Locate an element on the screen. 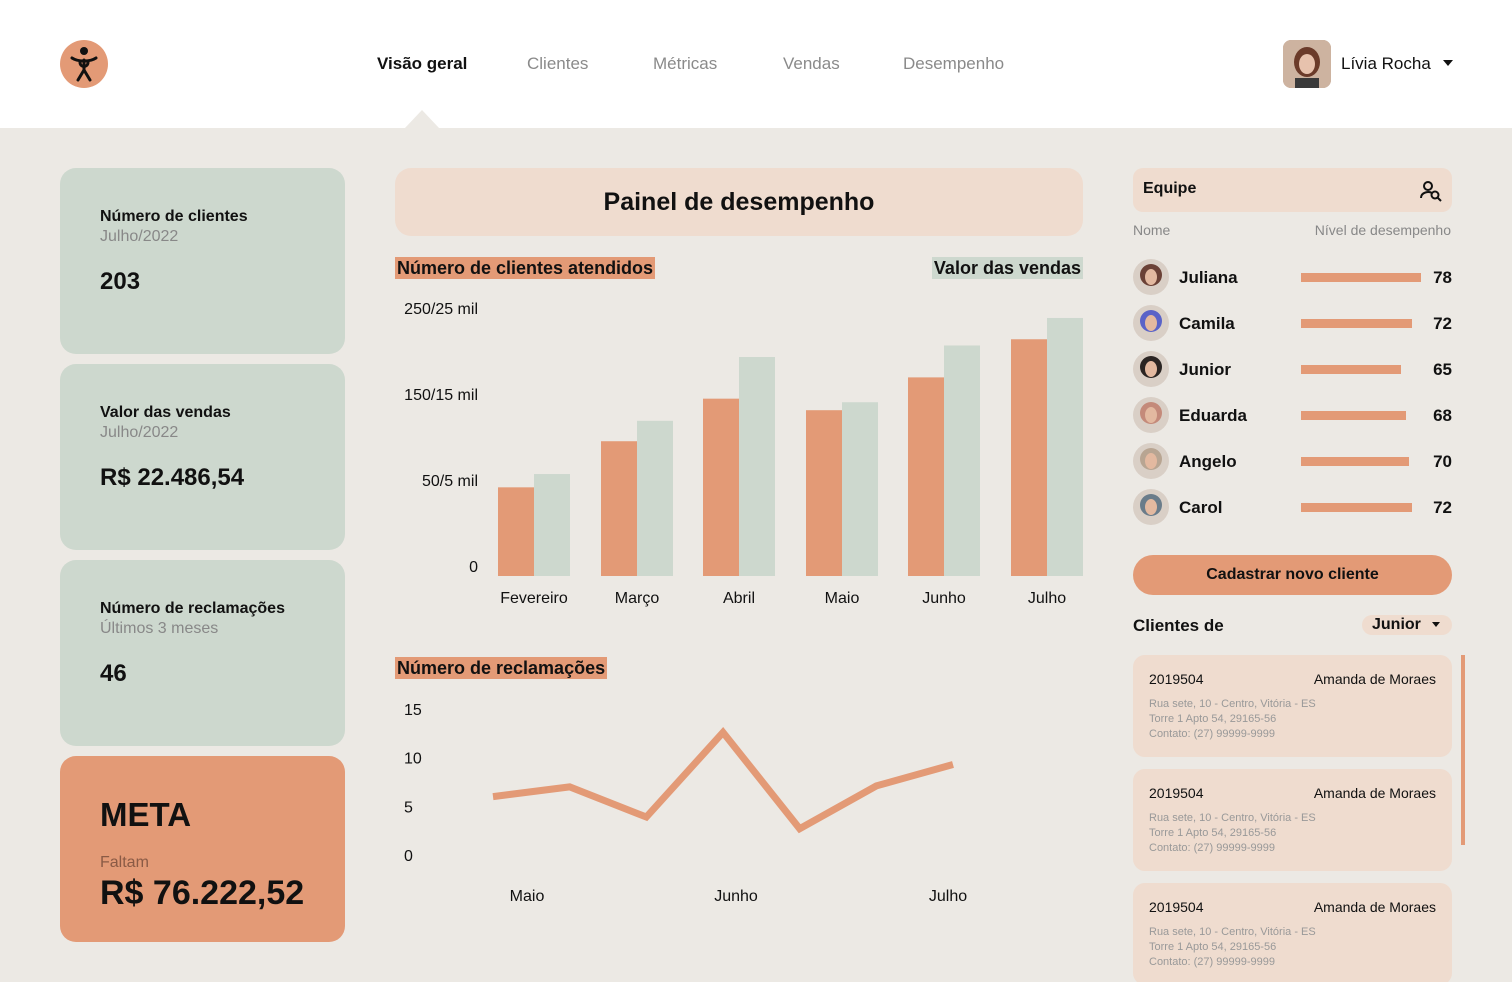 This screenshot has width=1512, height=982. nav-desempenho: Desempenho is located at coordinates (954, 63).